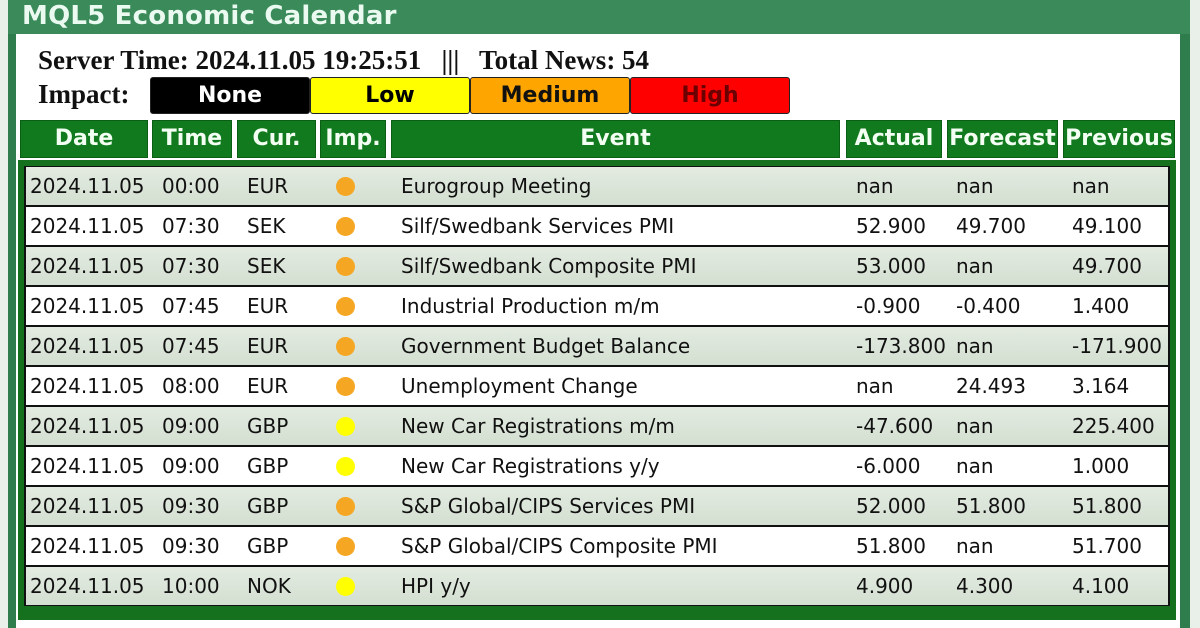  What do you see at coordinates (548, 506) in the screenshot?
I see `event-cell: S&P Global/CIPS Services PMI` at bounding box center [548, 506].